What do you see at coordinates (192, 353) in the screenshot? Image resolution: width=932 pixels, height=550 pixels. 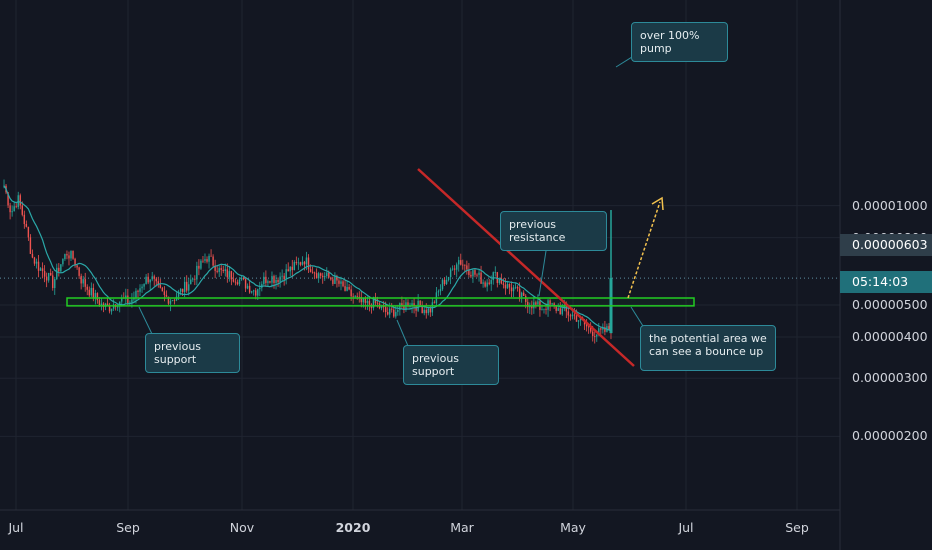 I see `support-annotation-1: previous support` at bounding box center [192, 353].